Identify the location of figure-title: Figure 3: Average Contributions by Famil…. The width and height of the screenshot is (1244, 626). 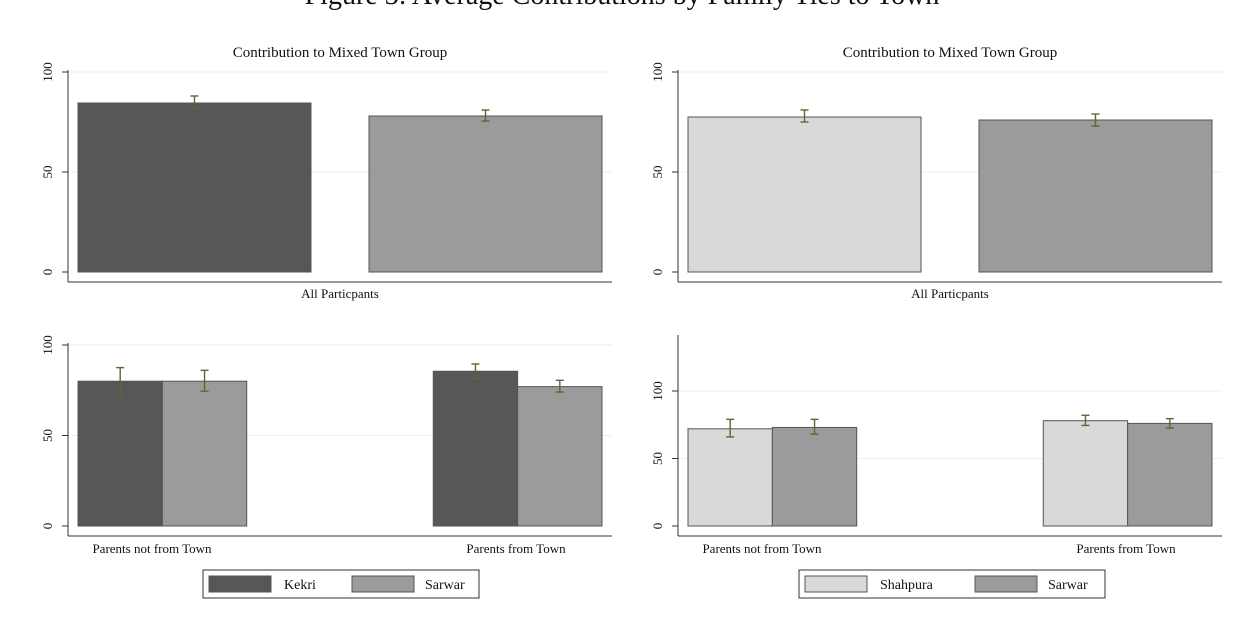
(622, 6).